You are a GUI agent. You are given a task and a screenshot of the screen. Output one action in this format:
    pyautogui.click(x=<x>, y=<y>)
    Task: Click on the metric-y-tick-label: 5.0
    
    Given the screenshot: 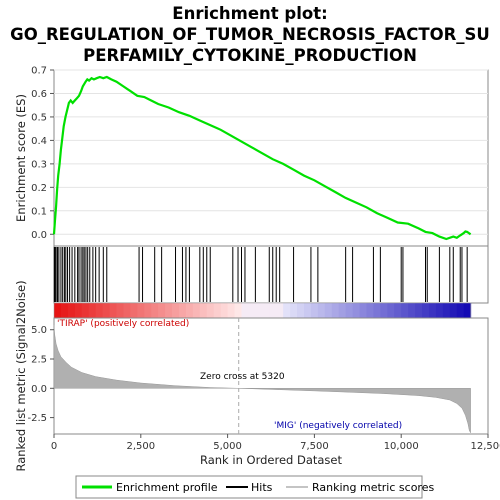 What is the action you would take?
    pyautogui.click(x=39, y=330)
    